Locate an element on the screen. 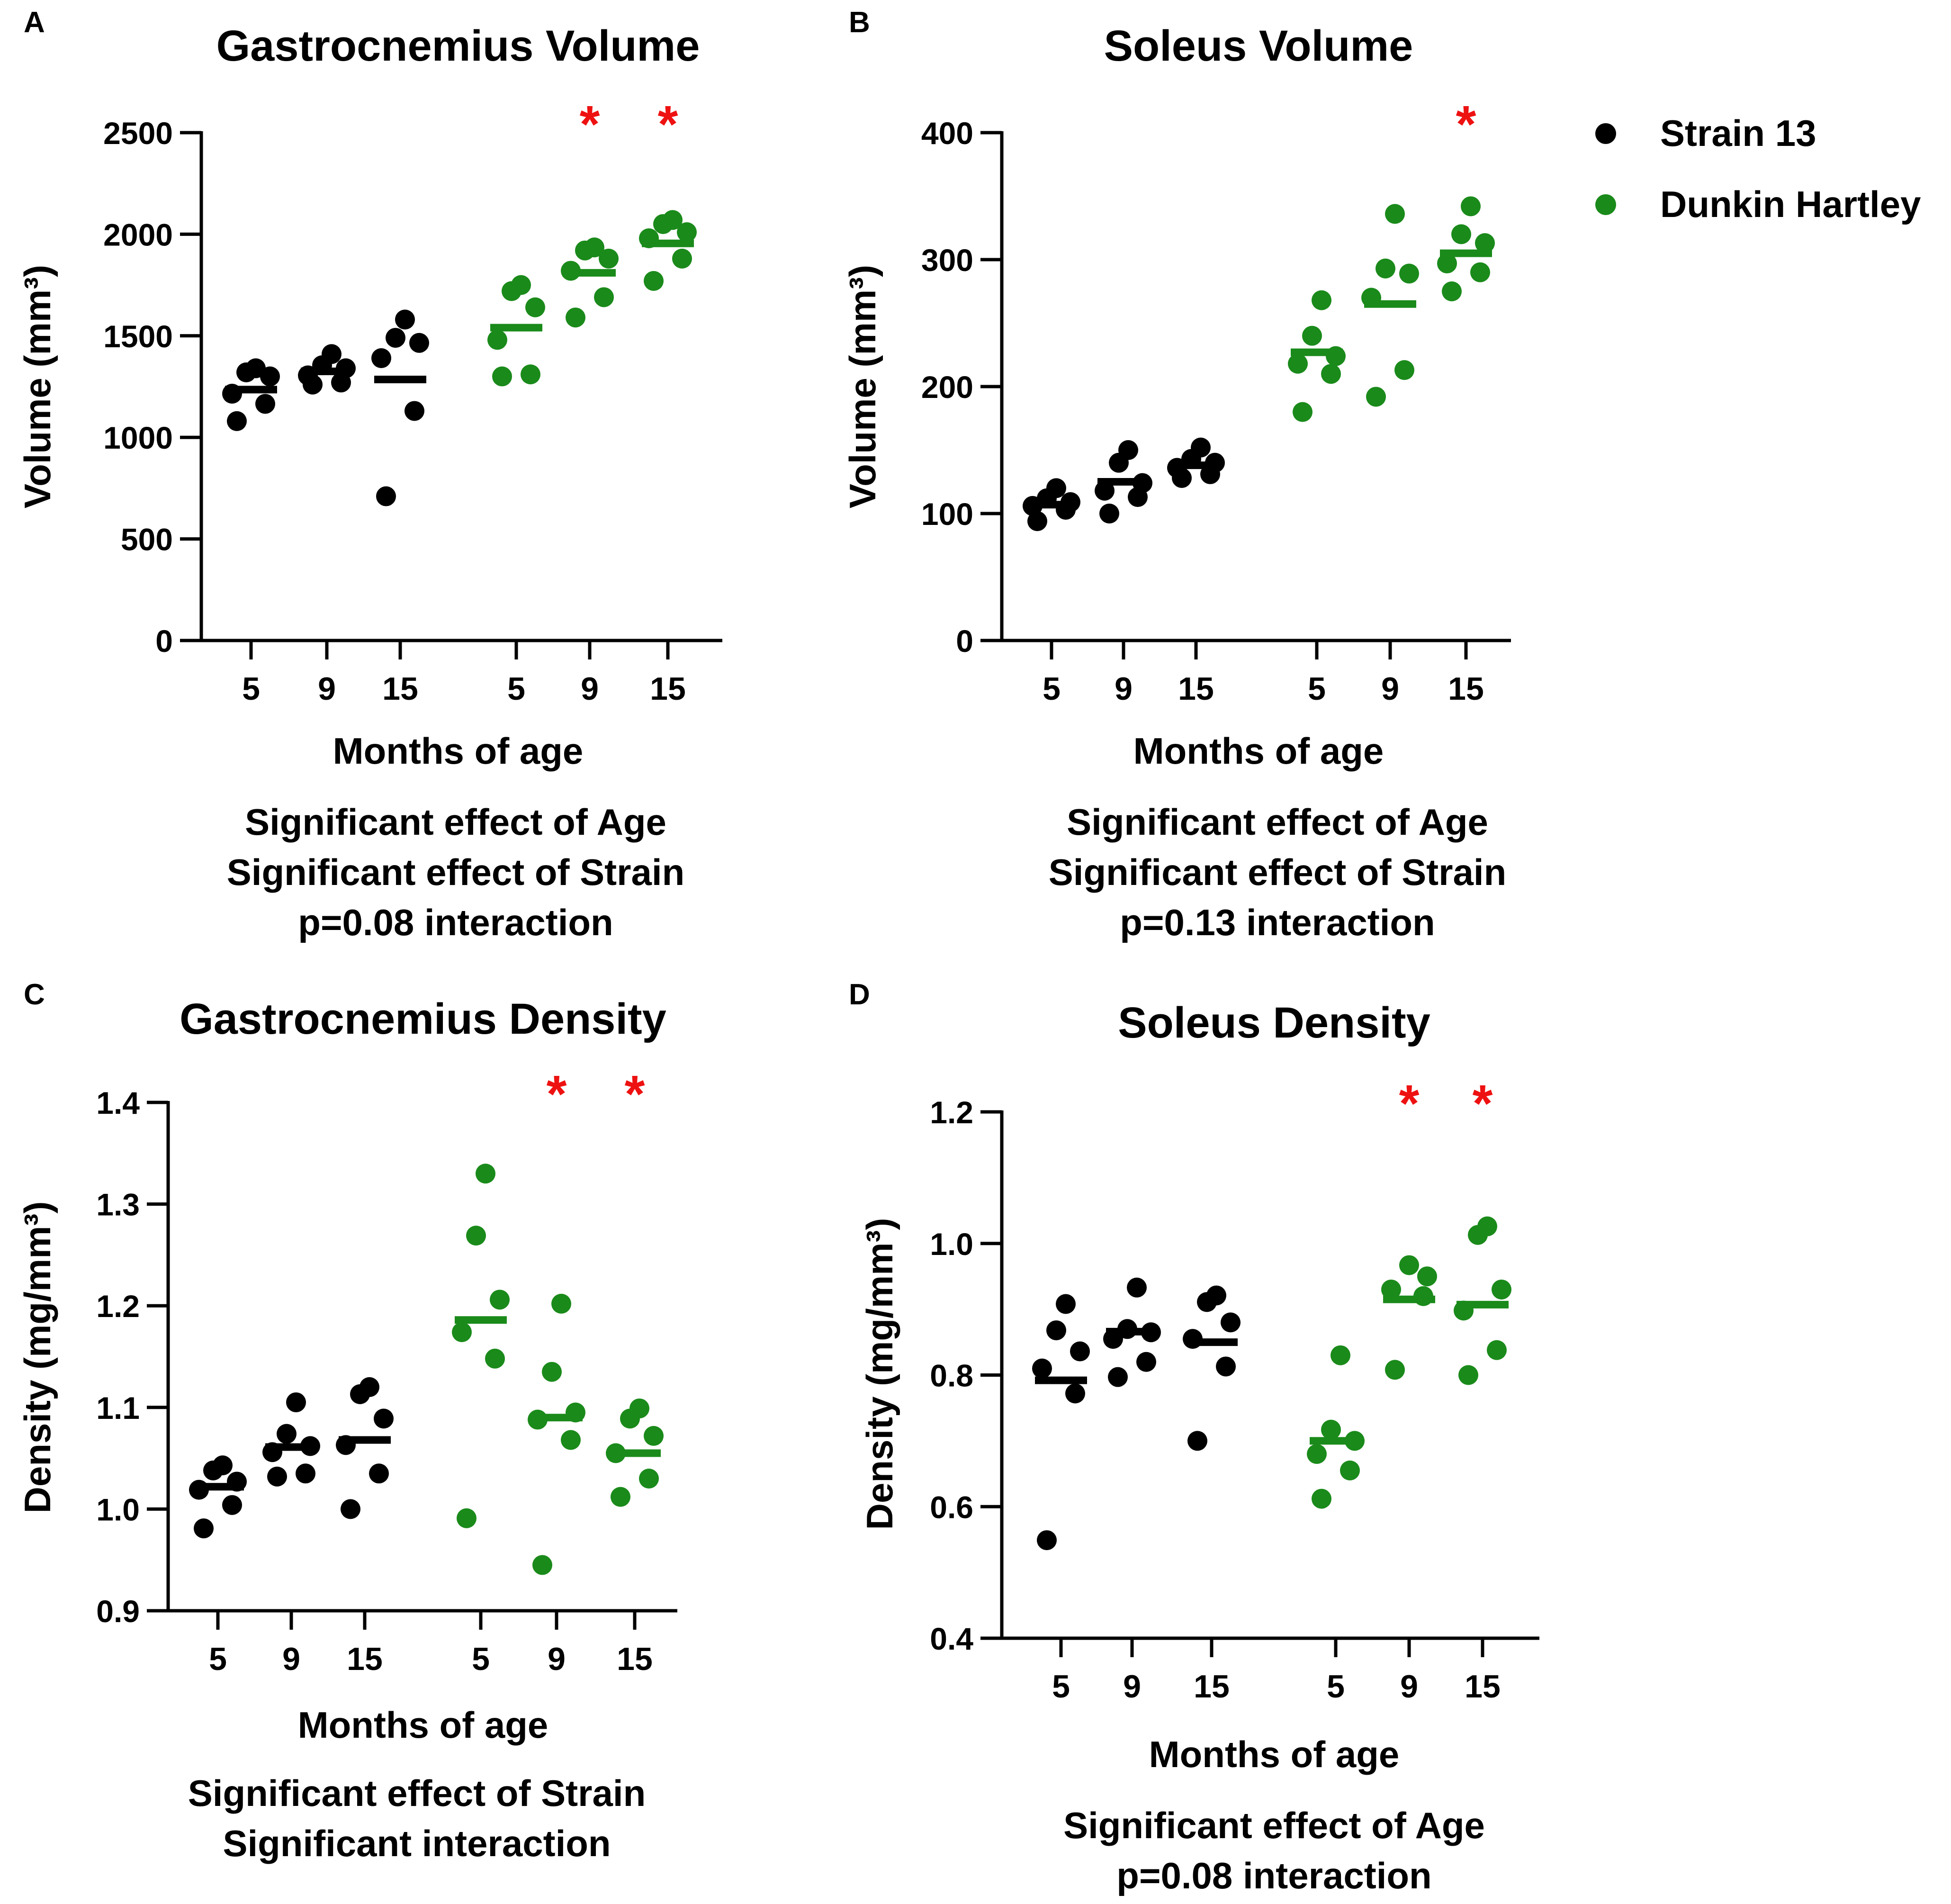  y-tick-label: 1.3 is located at coordinates (118, 1204).